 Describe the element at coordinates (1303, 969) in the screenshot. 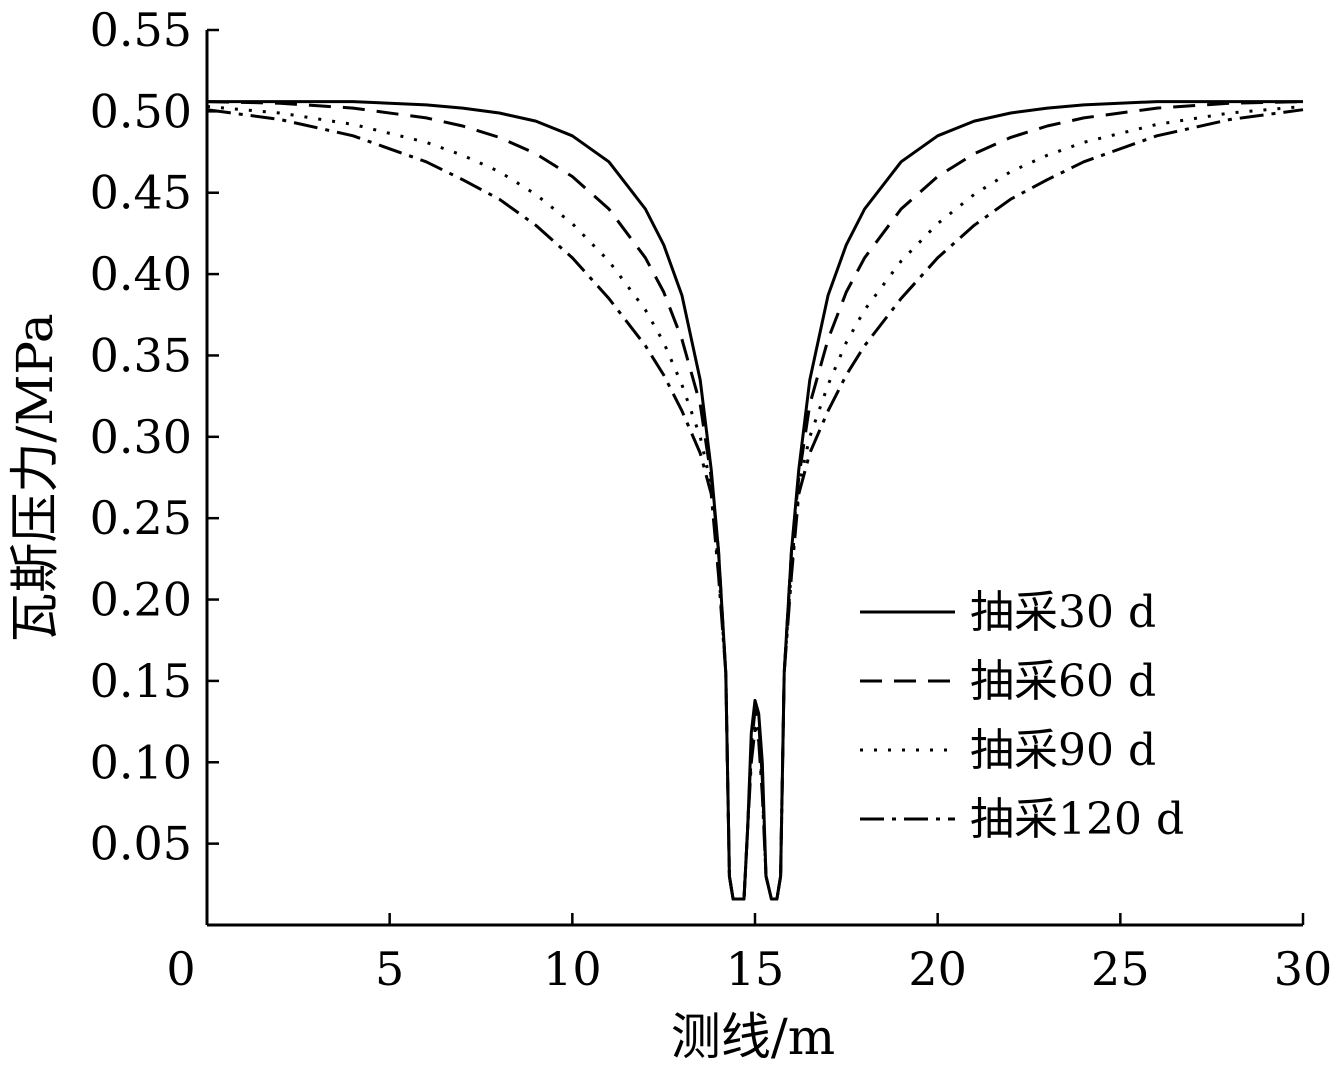

I see `x-tick-label: 30` at that location.